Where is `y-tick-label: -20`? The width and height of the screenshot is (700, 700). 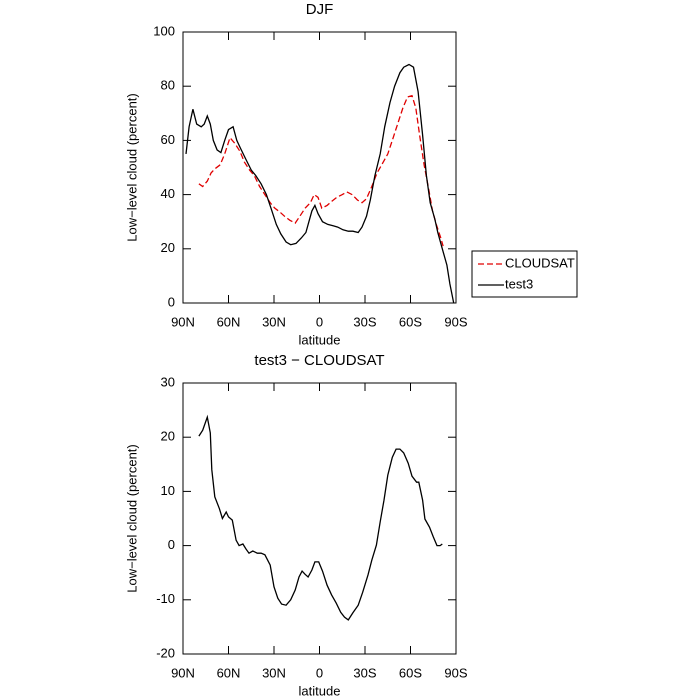 y-tick-label: -20 is located at coordinates (165, 652).